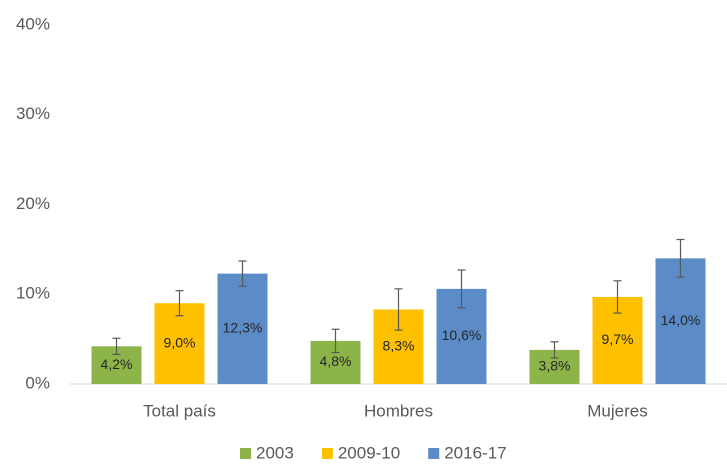 The height and width of the screenshot is (464, 727). I want to click on value-label: 9,0%, so click(180, 342).